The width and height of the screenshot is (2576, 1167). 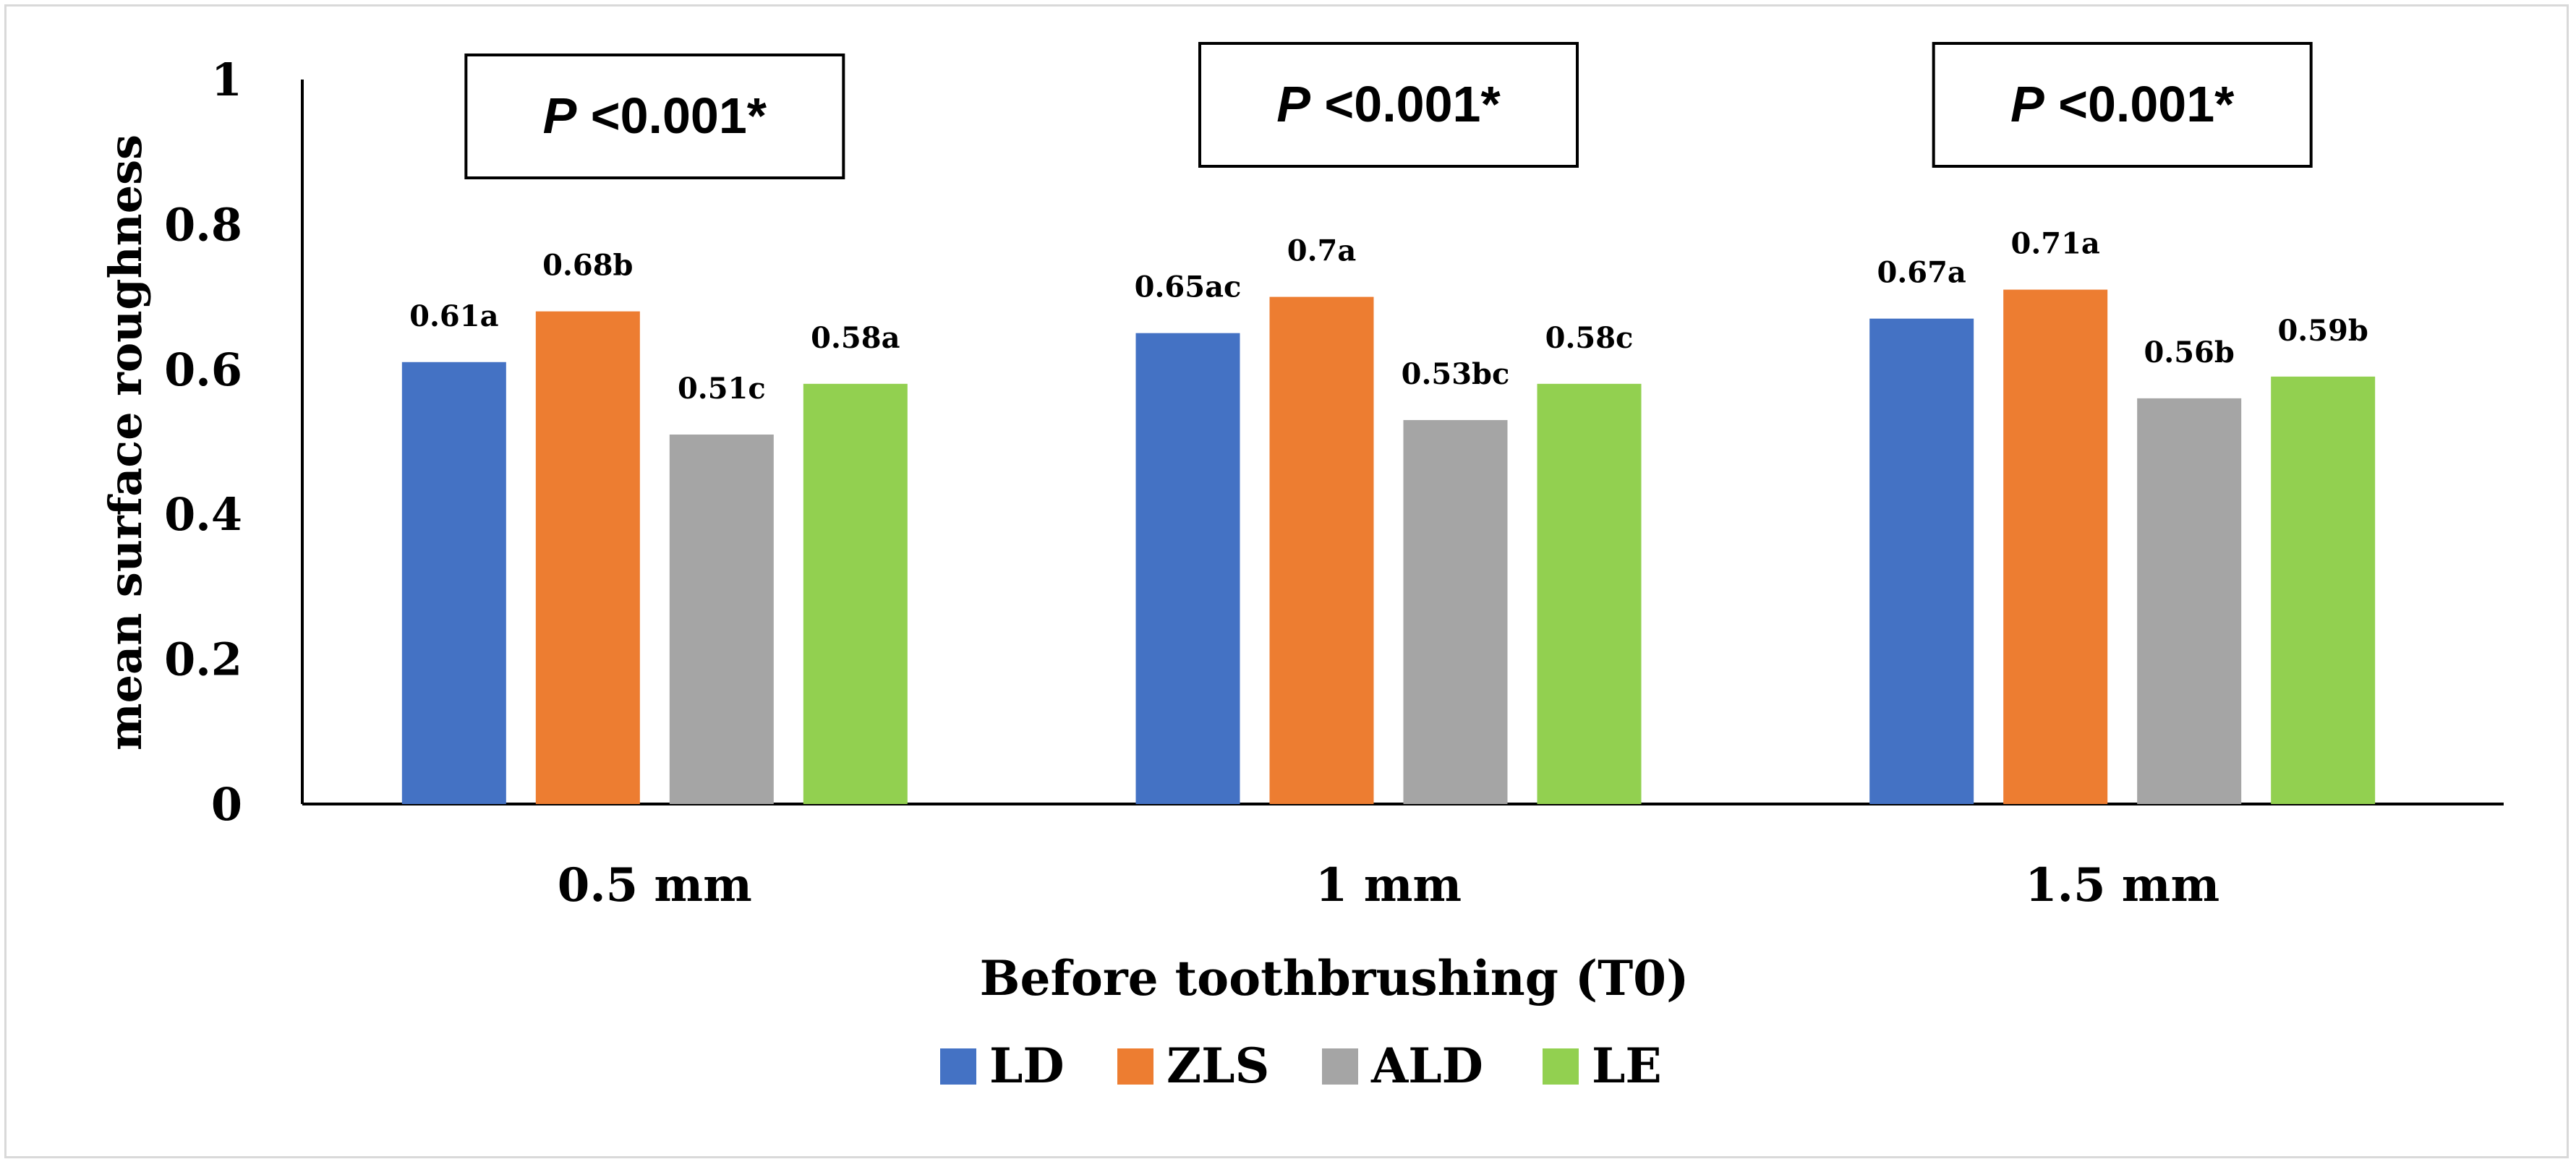 What do you see at coordinates (1426, 1066) in the screenshot?
I see `legend-label: ALD` at bounding box center [1426, 1066].